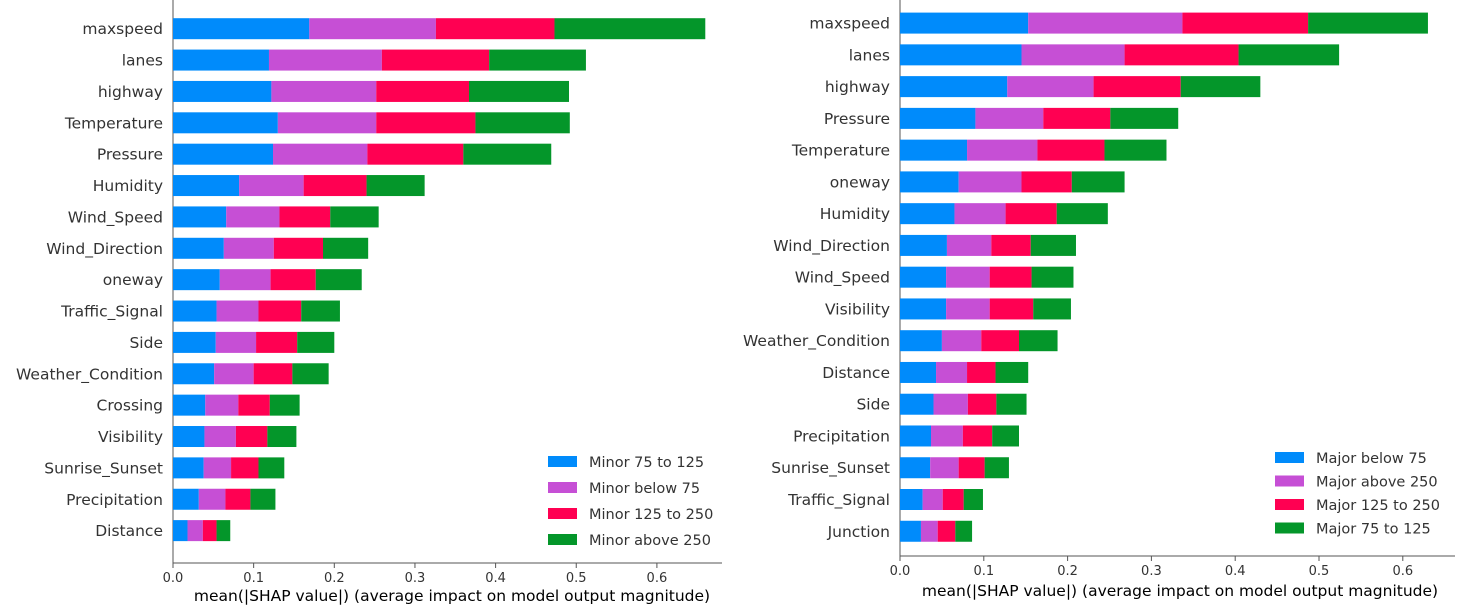 This screenshot has width=1462, height=610. I want to click on feature-label: Traffic_Signal, so click(111, 312).